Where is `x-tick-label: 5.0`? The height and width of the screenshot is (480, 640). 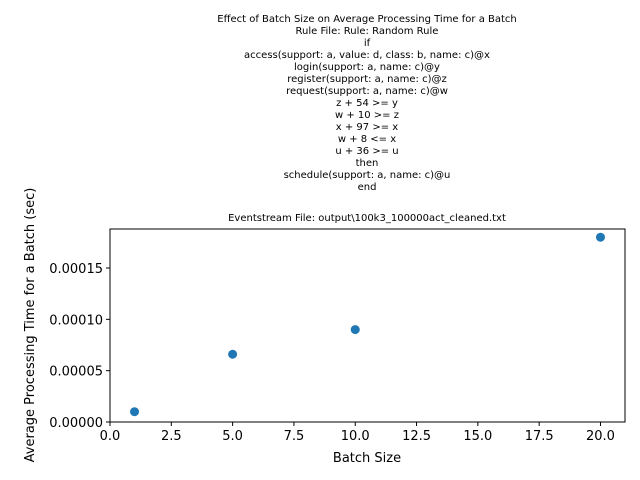 x-tick-label: 5.0 is located at coordinates (232, 436).